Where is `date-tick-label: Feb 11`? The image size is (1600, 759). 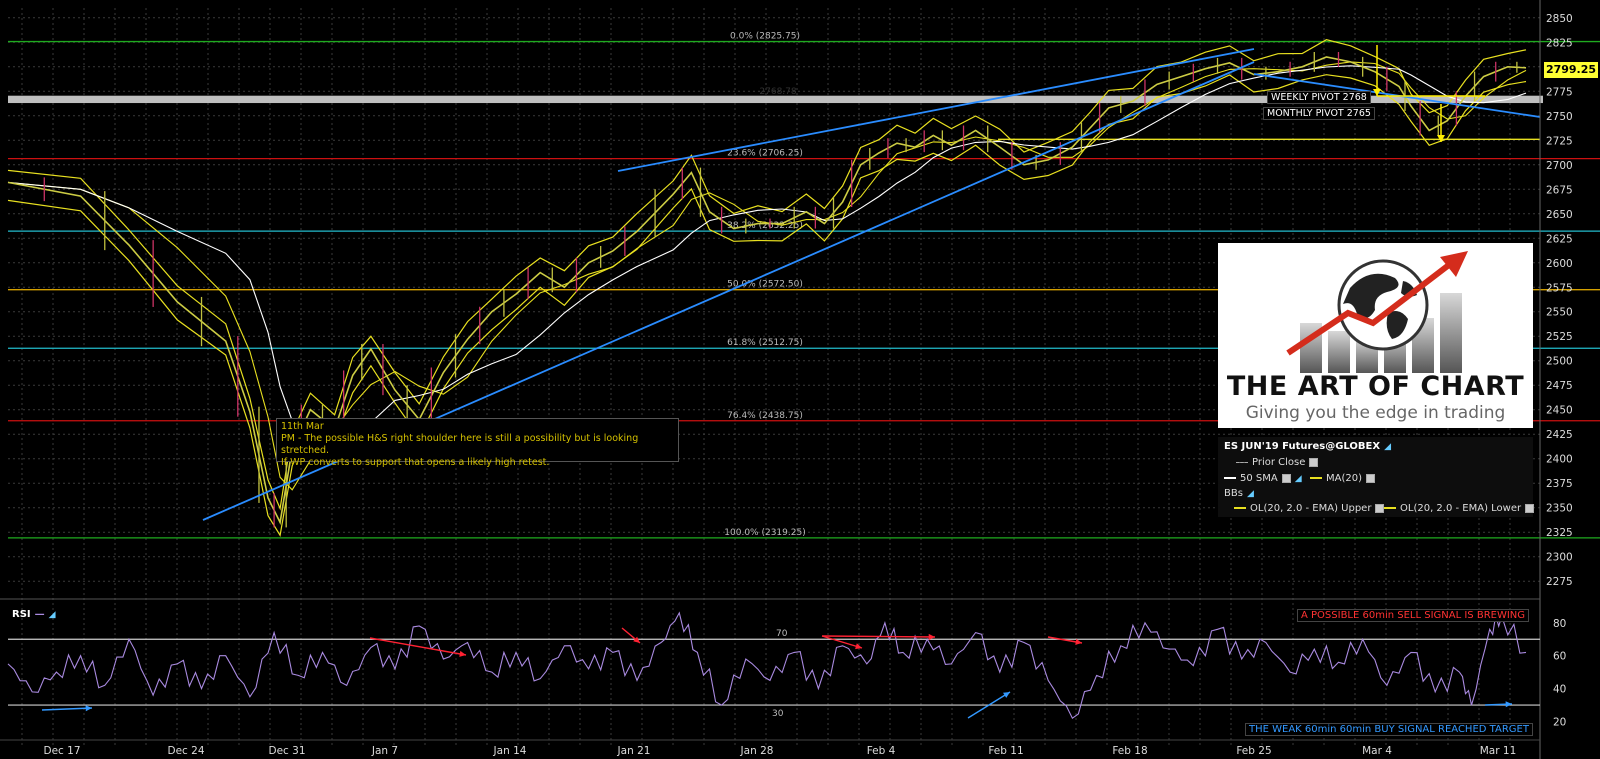 date-tick-label: Feb 11 is located at coordinates (1005, 751).